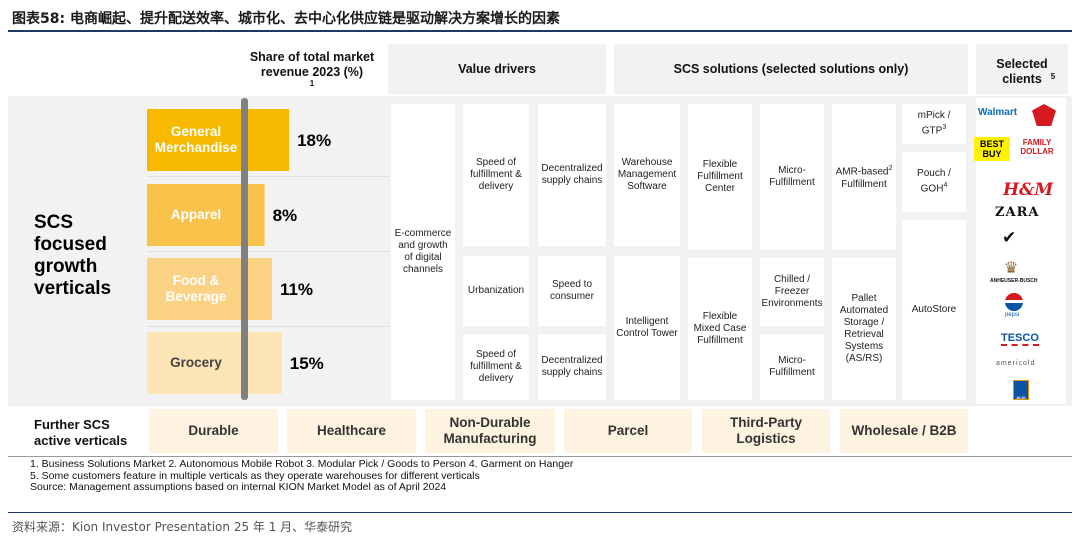  Describe the element at coordinates (647, 175) in the screenshot. I see `solution-wms: Warehouse Management Software` at that location.